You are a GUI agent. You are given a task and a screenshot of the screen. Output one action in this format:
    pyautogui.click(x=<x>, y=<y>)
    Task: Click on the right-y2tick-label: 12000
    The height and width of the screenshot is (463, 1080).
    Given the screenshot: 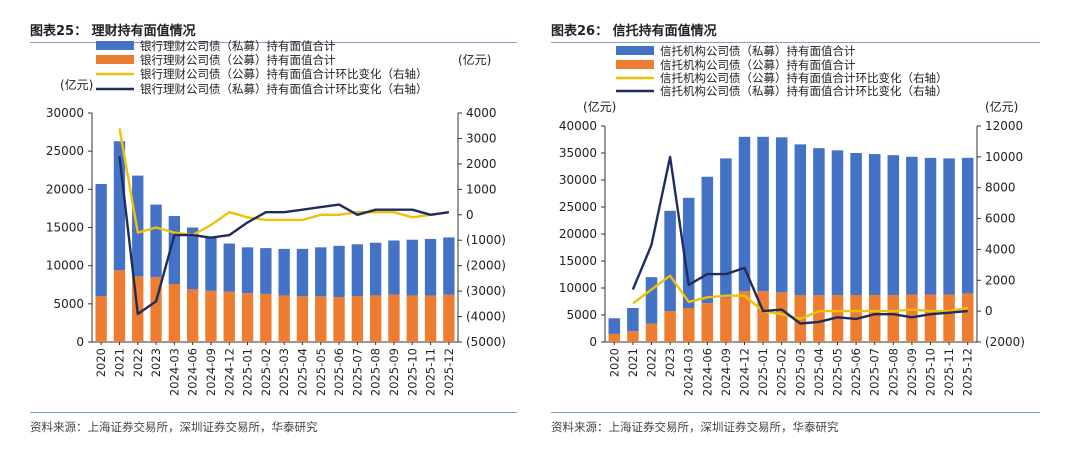 What is the action you would take?
    pyautogui.click(x=1004, y=126)
    